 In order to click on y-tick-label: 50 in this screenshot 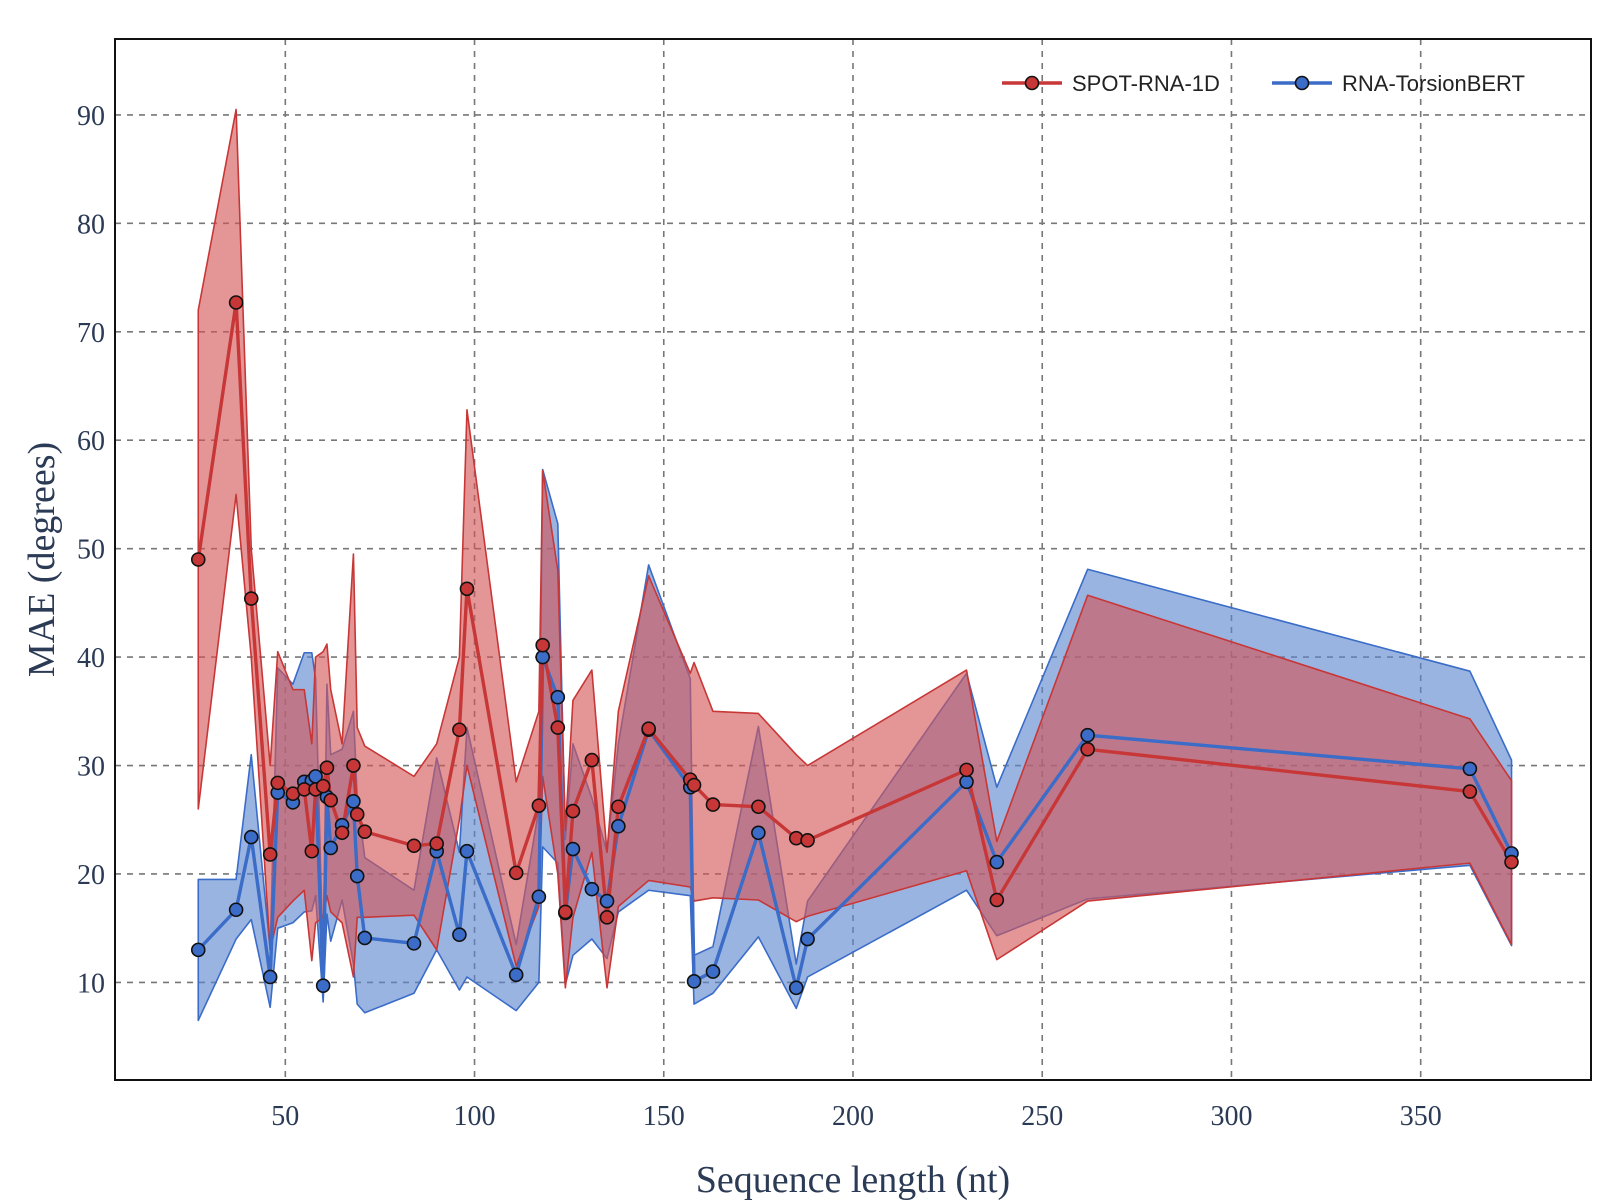, I will do `click(91, 550)`.